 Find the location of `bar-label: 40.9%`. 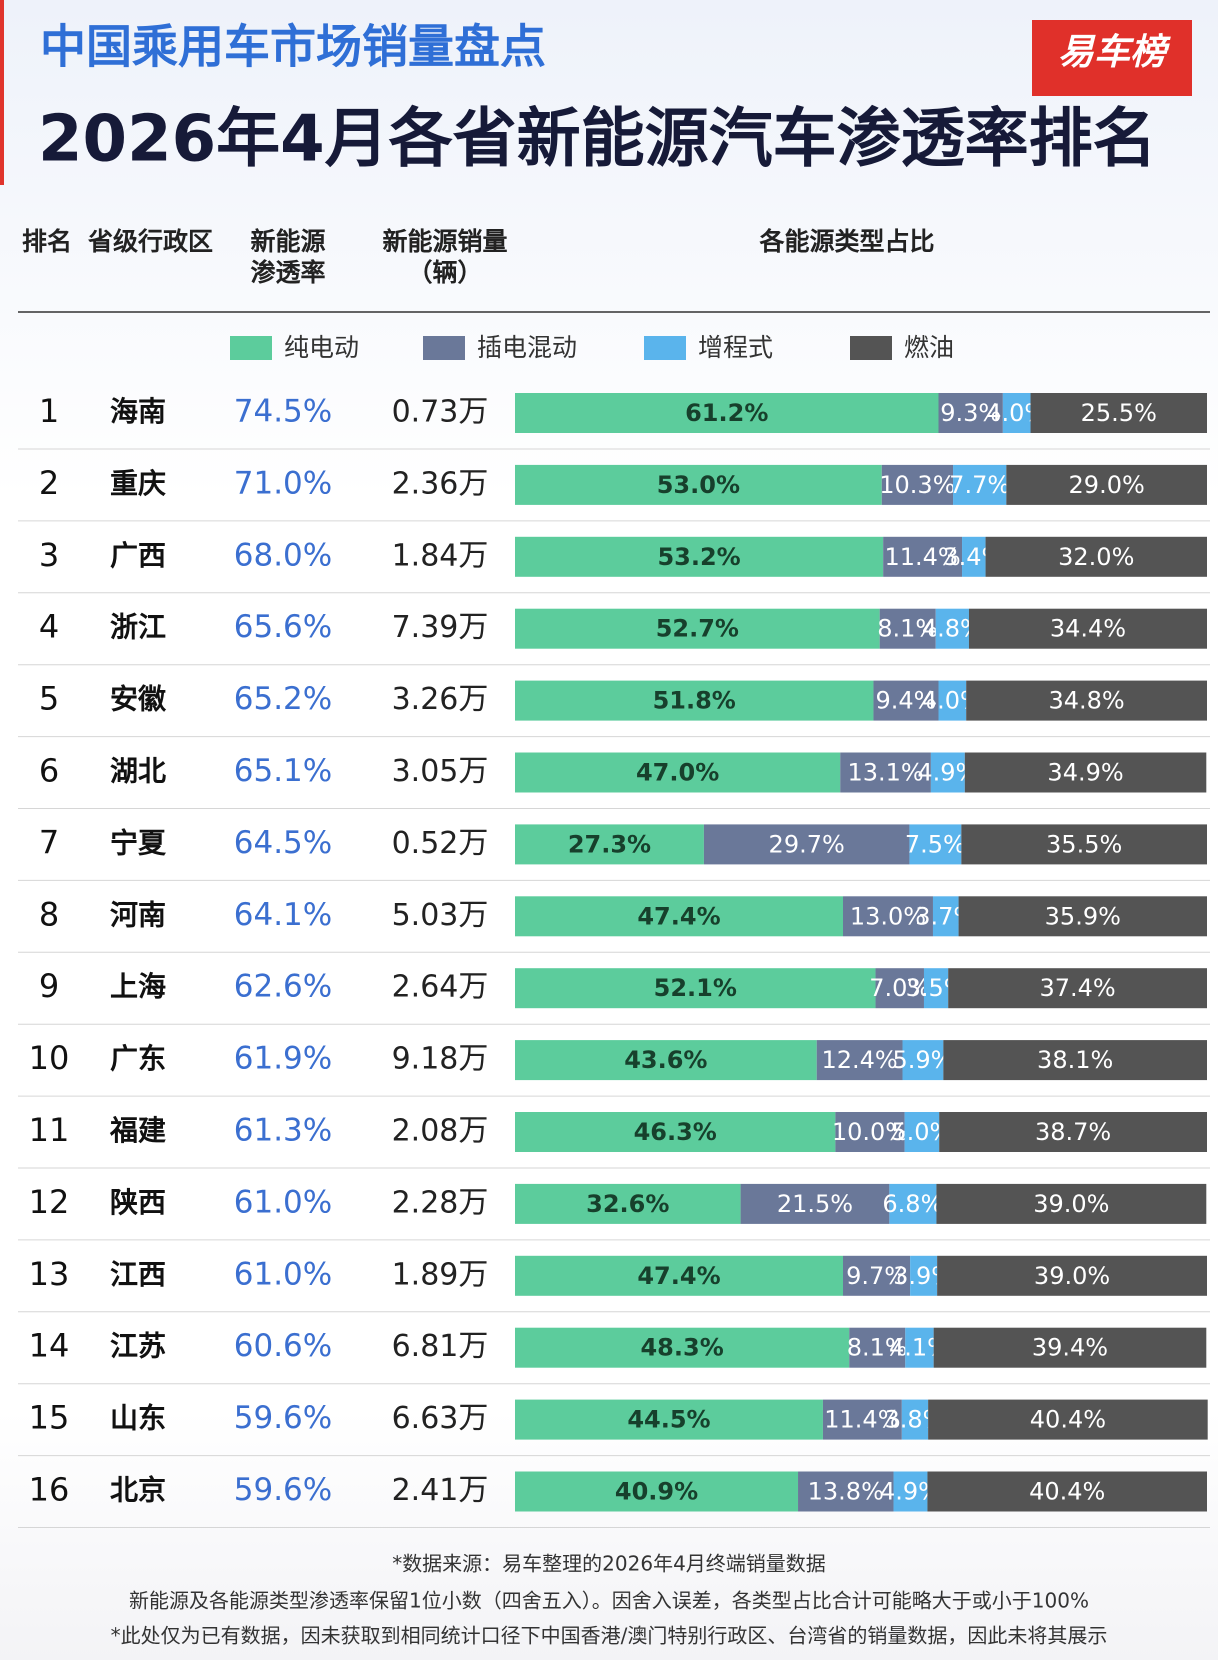

bar-label: 40.9% is located at coordinates (656, 1492).